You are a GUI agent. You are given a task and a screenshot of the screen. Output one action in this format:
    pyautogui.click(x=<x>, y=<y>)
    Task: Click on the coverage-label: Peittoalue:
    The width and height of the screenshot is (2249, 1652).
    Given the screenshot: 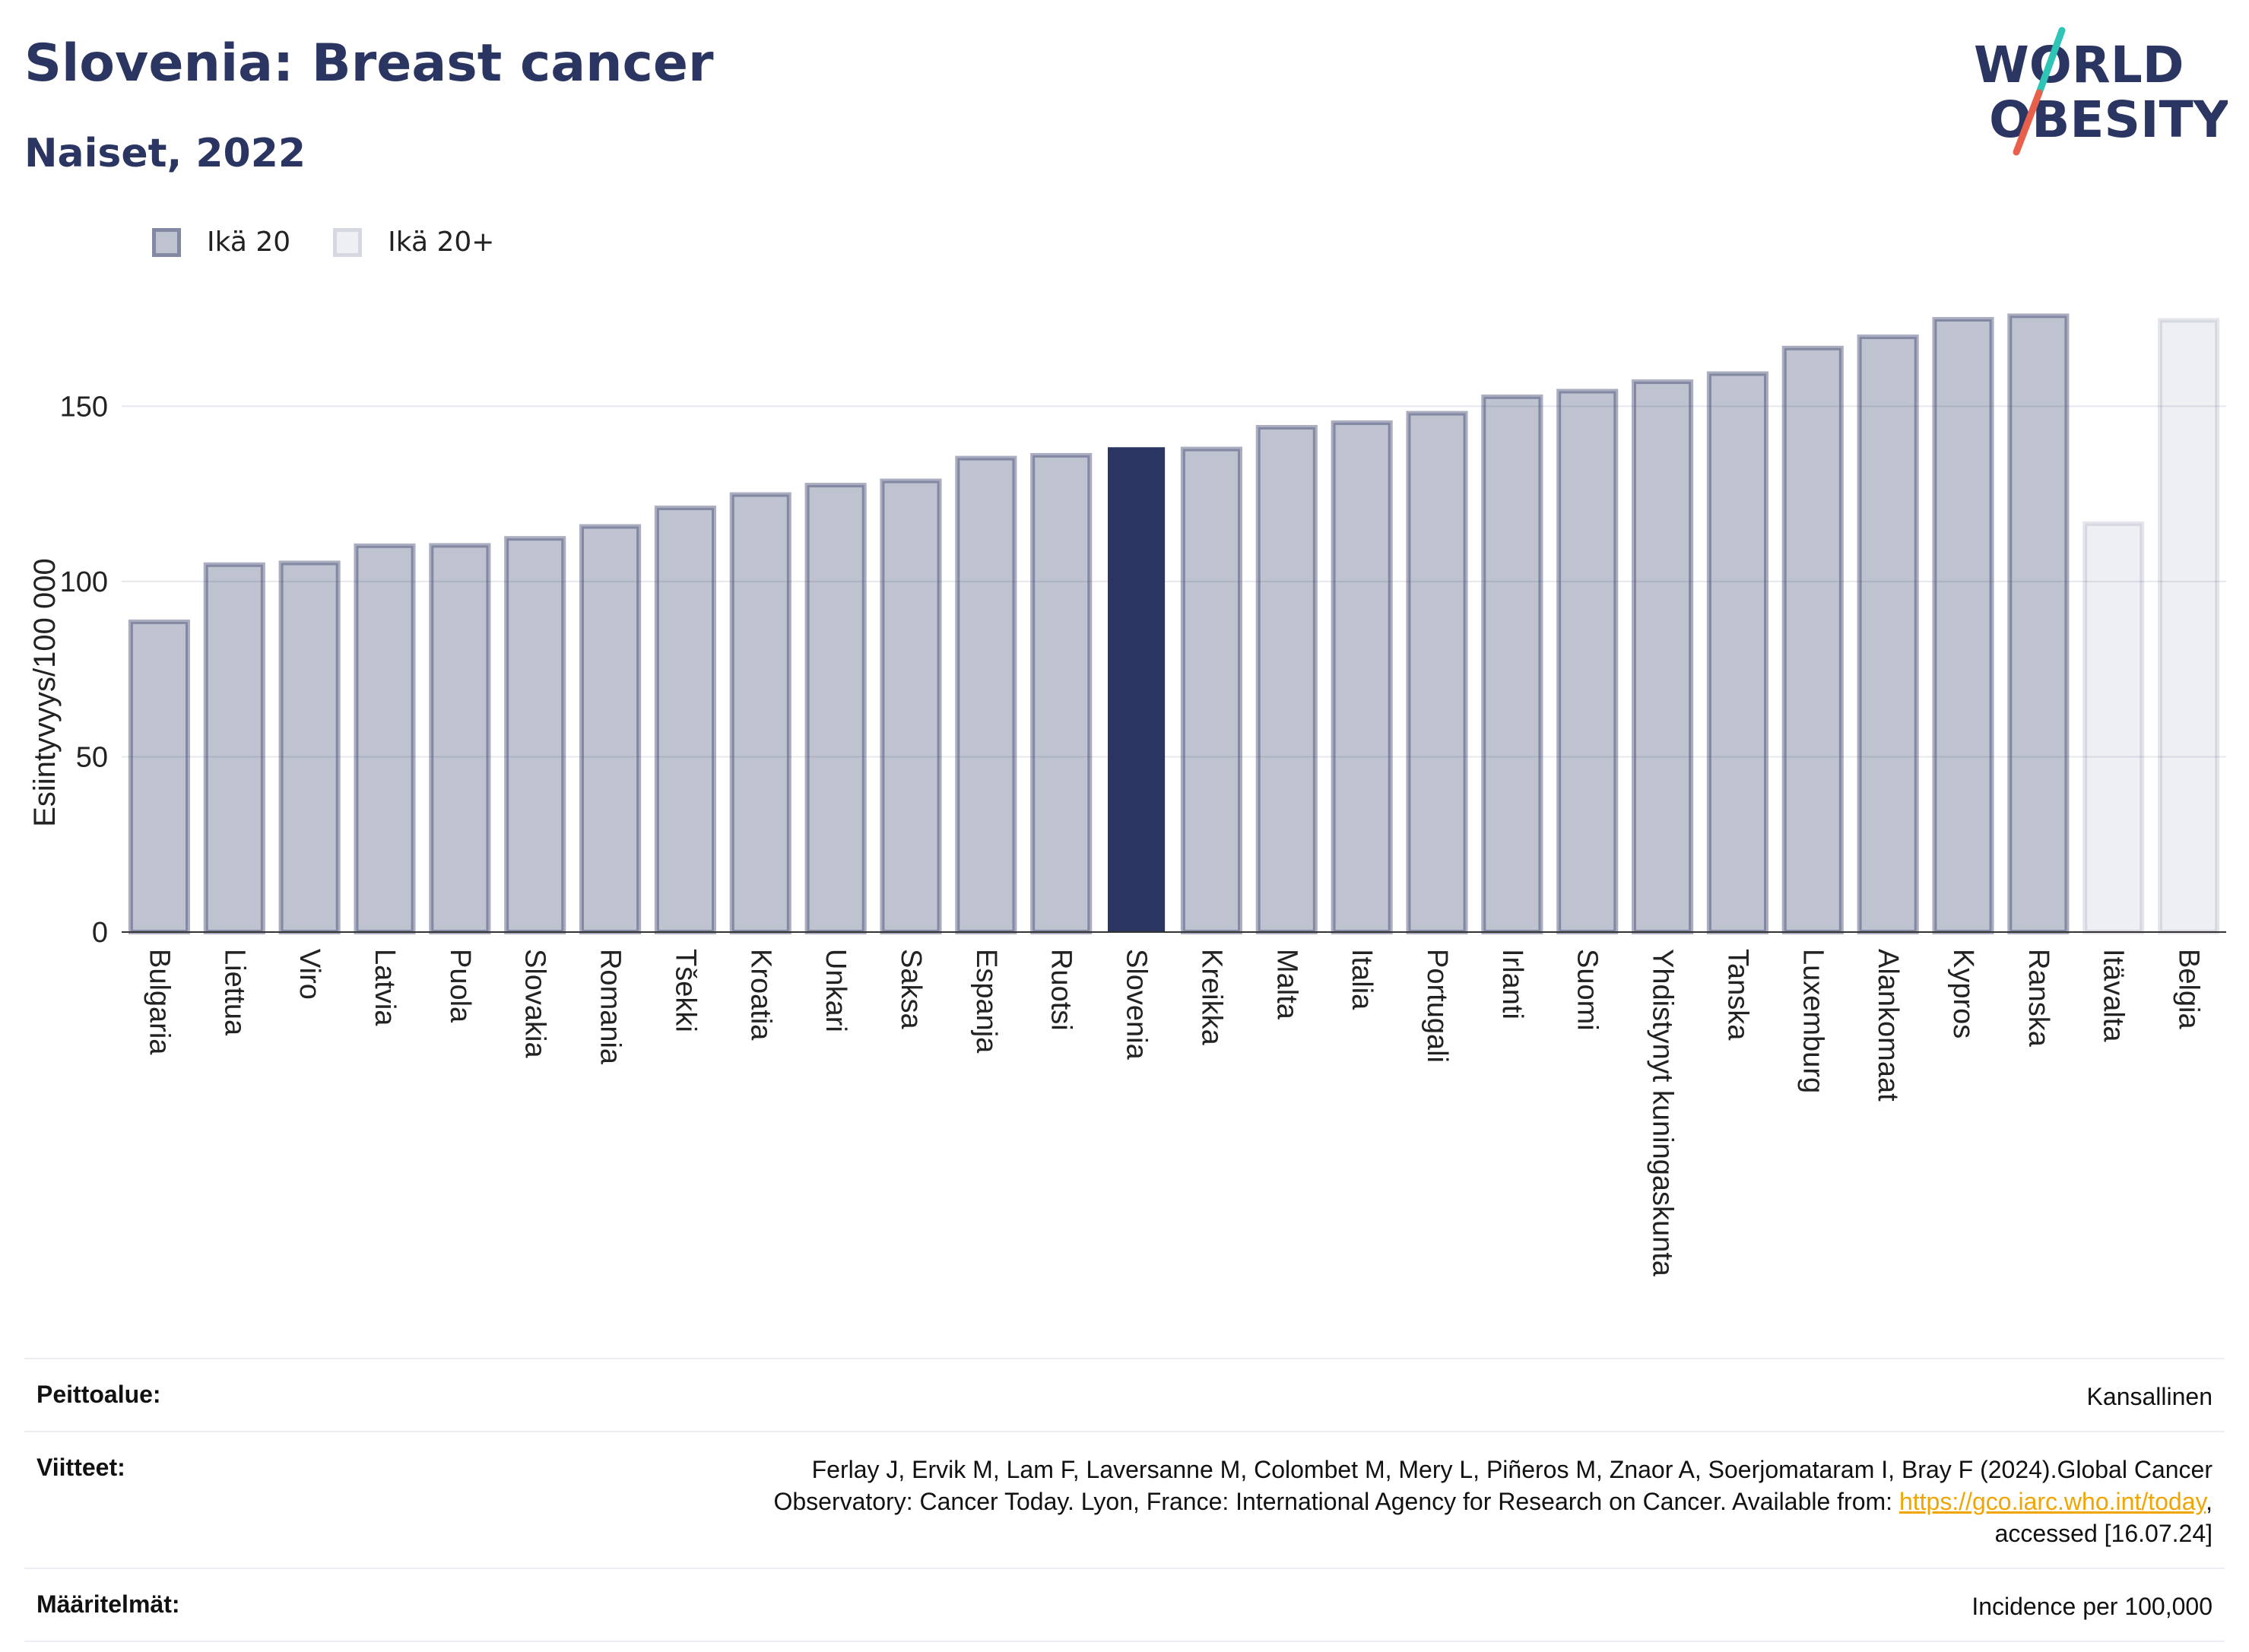 What is the action you would take?
    pyautogui.click(x=99, y=1394)
    